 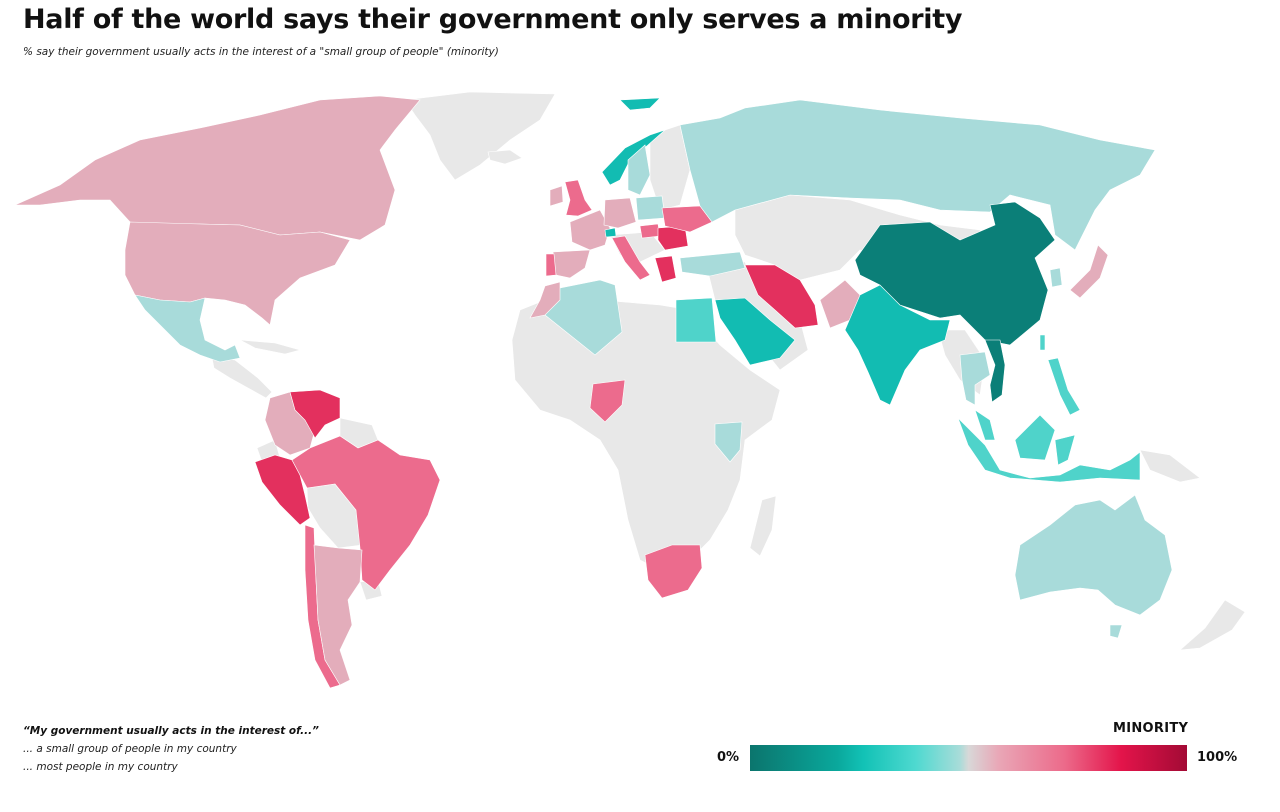 What do you see at coordinates (1151, 728) in the screenshot?
I see `legend-title: MINORITY` at bounding box center [1151, 728].